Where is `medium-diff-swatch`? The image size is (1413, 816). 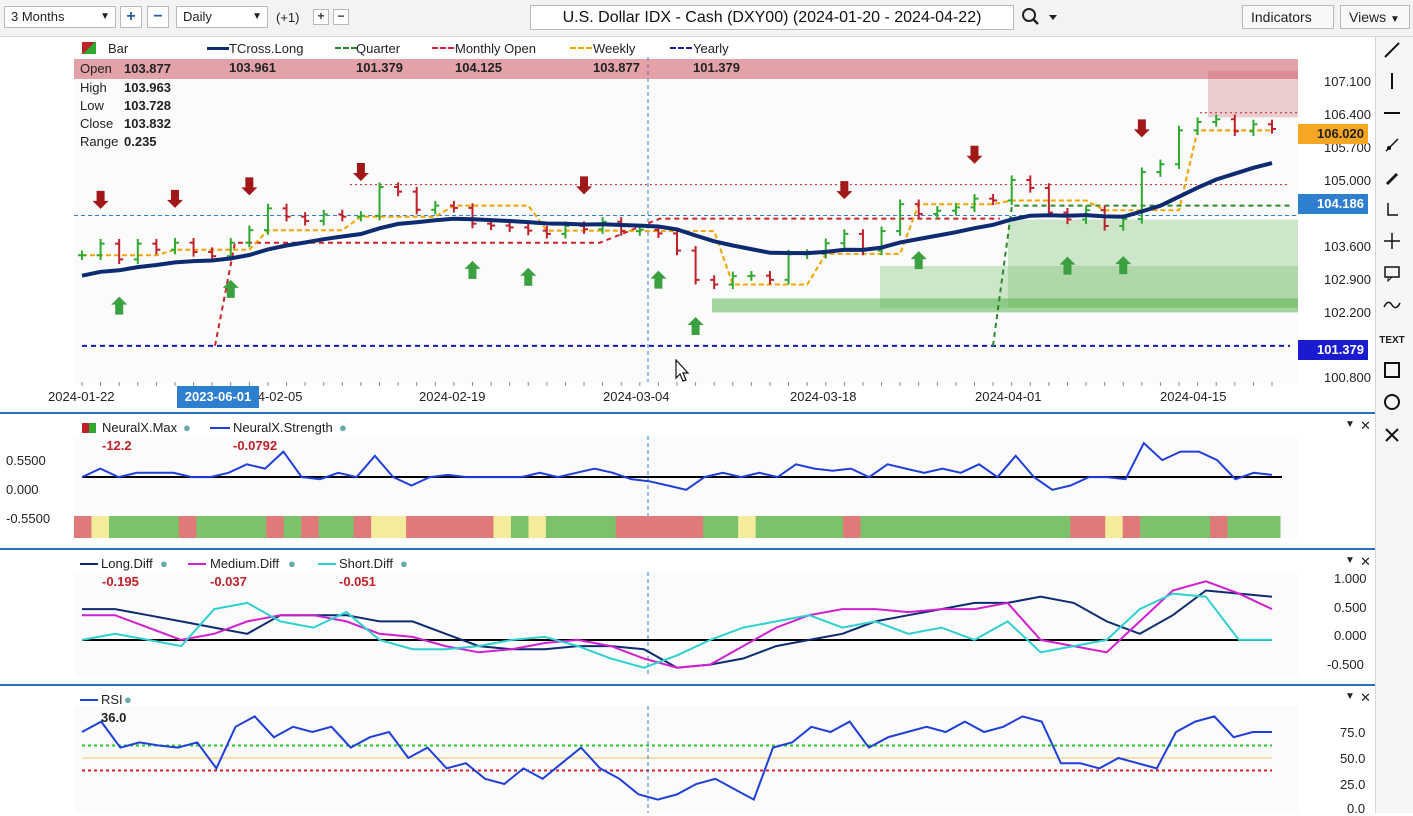
medium-diff-swatch is located at coordinates (197, 564).